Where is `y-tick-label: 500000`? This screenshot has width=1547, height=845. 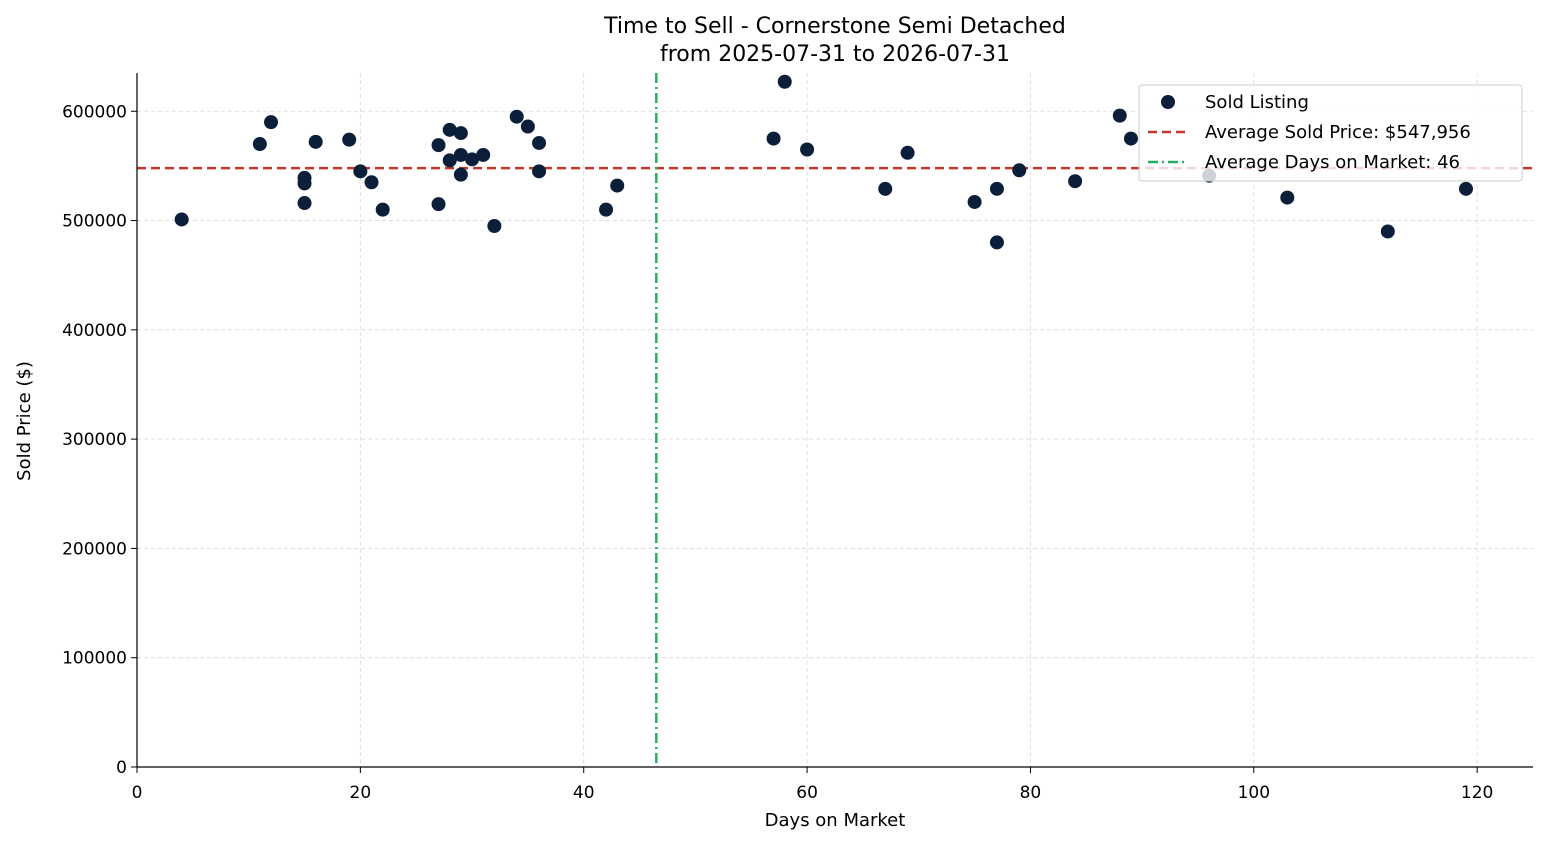
y-tick-label: 500000 is located at coordinates (94, 222).